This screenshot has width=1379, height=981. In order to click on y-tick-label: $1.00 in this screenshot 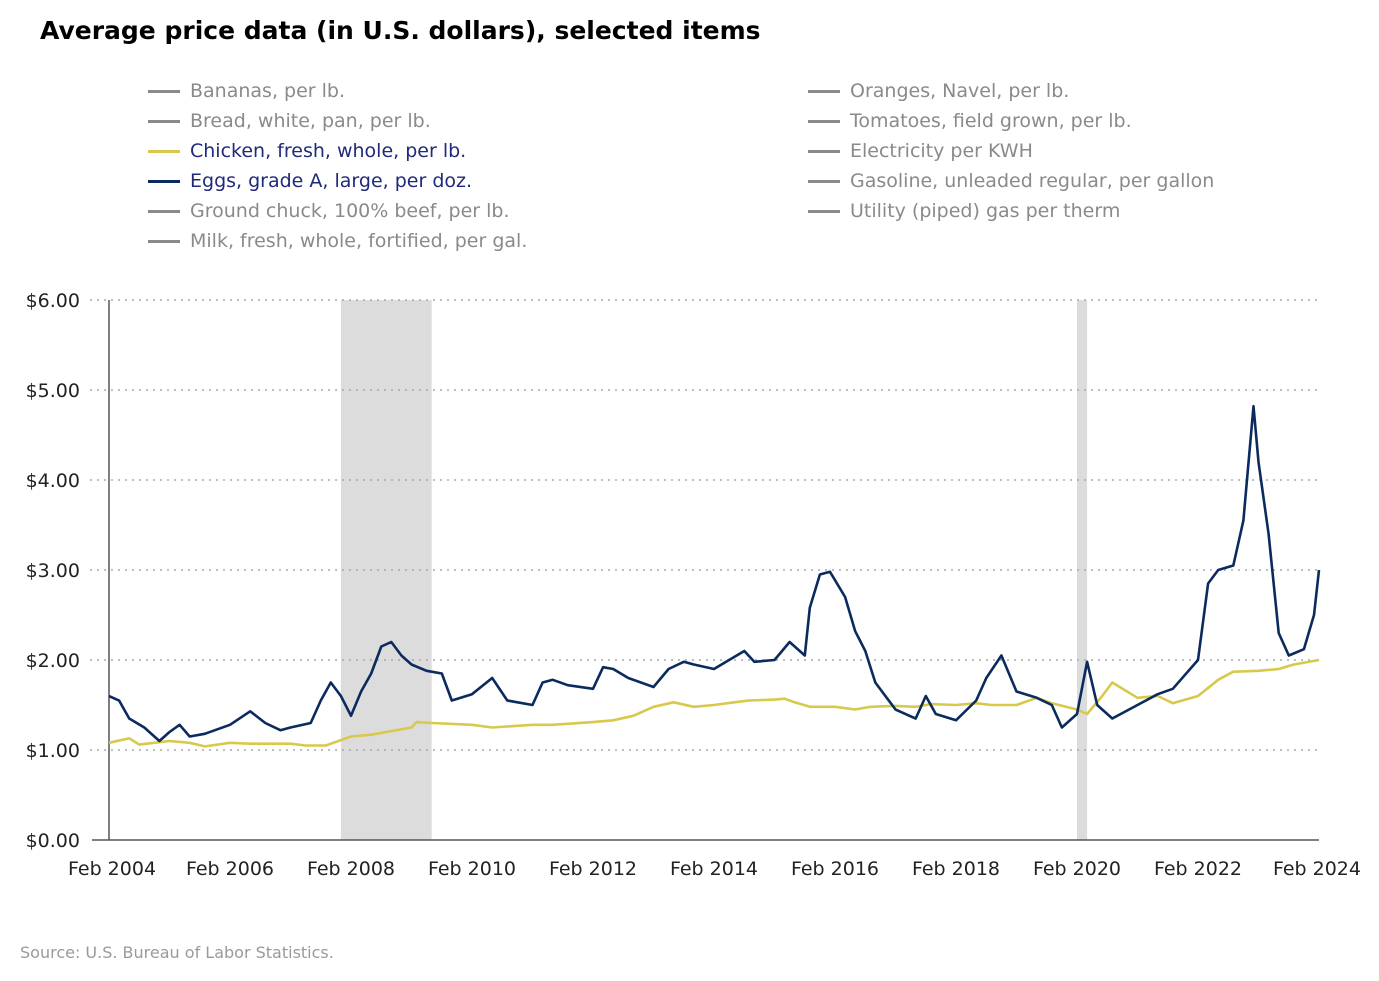, I will do `click(53, 751)`.